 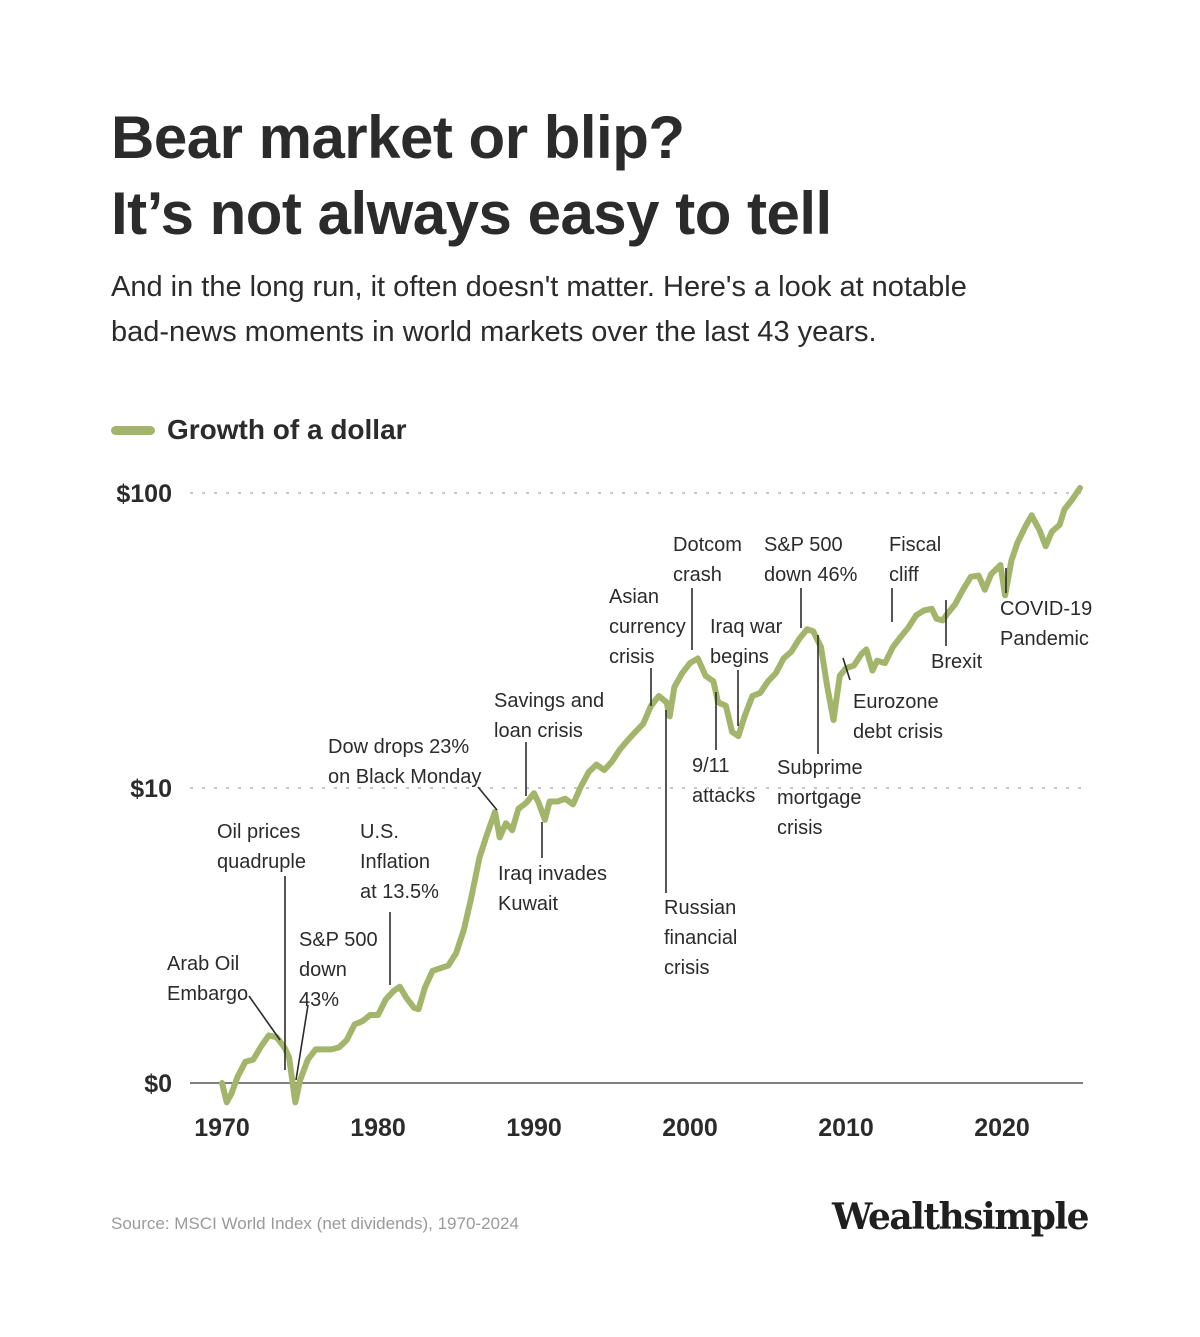 What do you see at coordinates (207, 994) in the screenshot?
I see `annotation-label-line: Embargo` at bounding box center [207, 994].